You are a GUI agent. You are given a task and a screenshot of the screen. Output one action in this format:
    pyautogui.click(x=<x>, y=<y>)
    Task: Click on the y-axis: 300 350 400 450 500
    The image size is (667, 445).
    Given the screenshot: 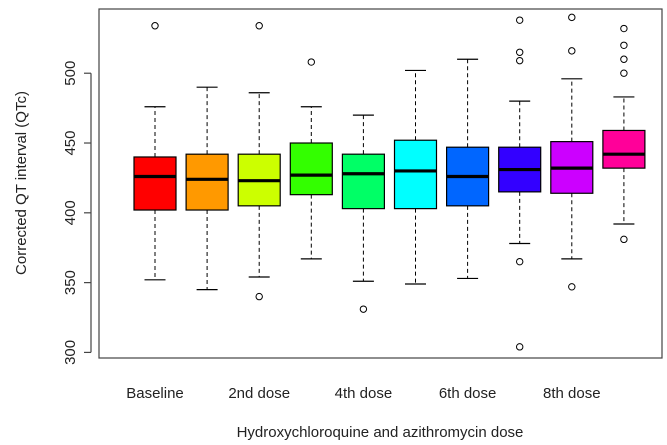 What is the action you would take?
    pyautogui.click(x=77, y=213)
    